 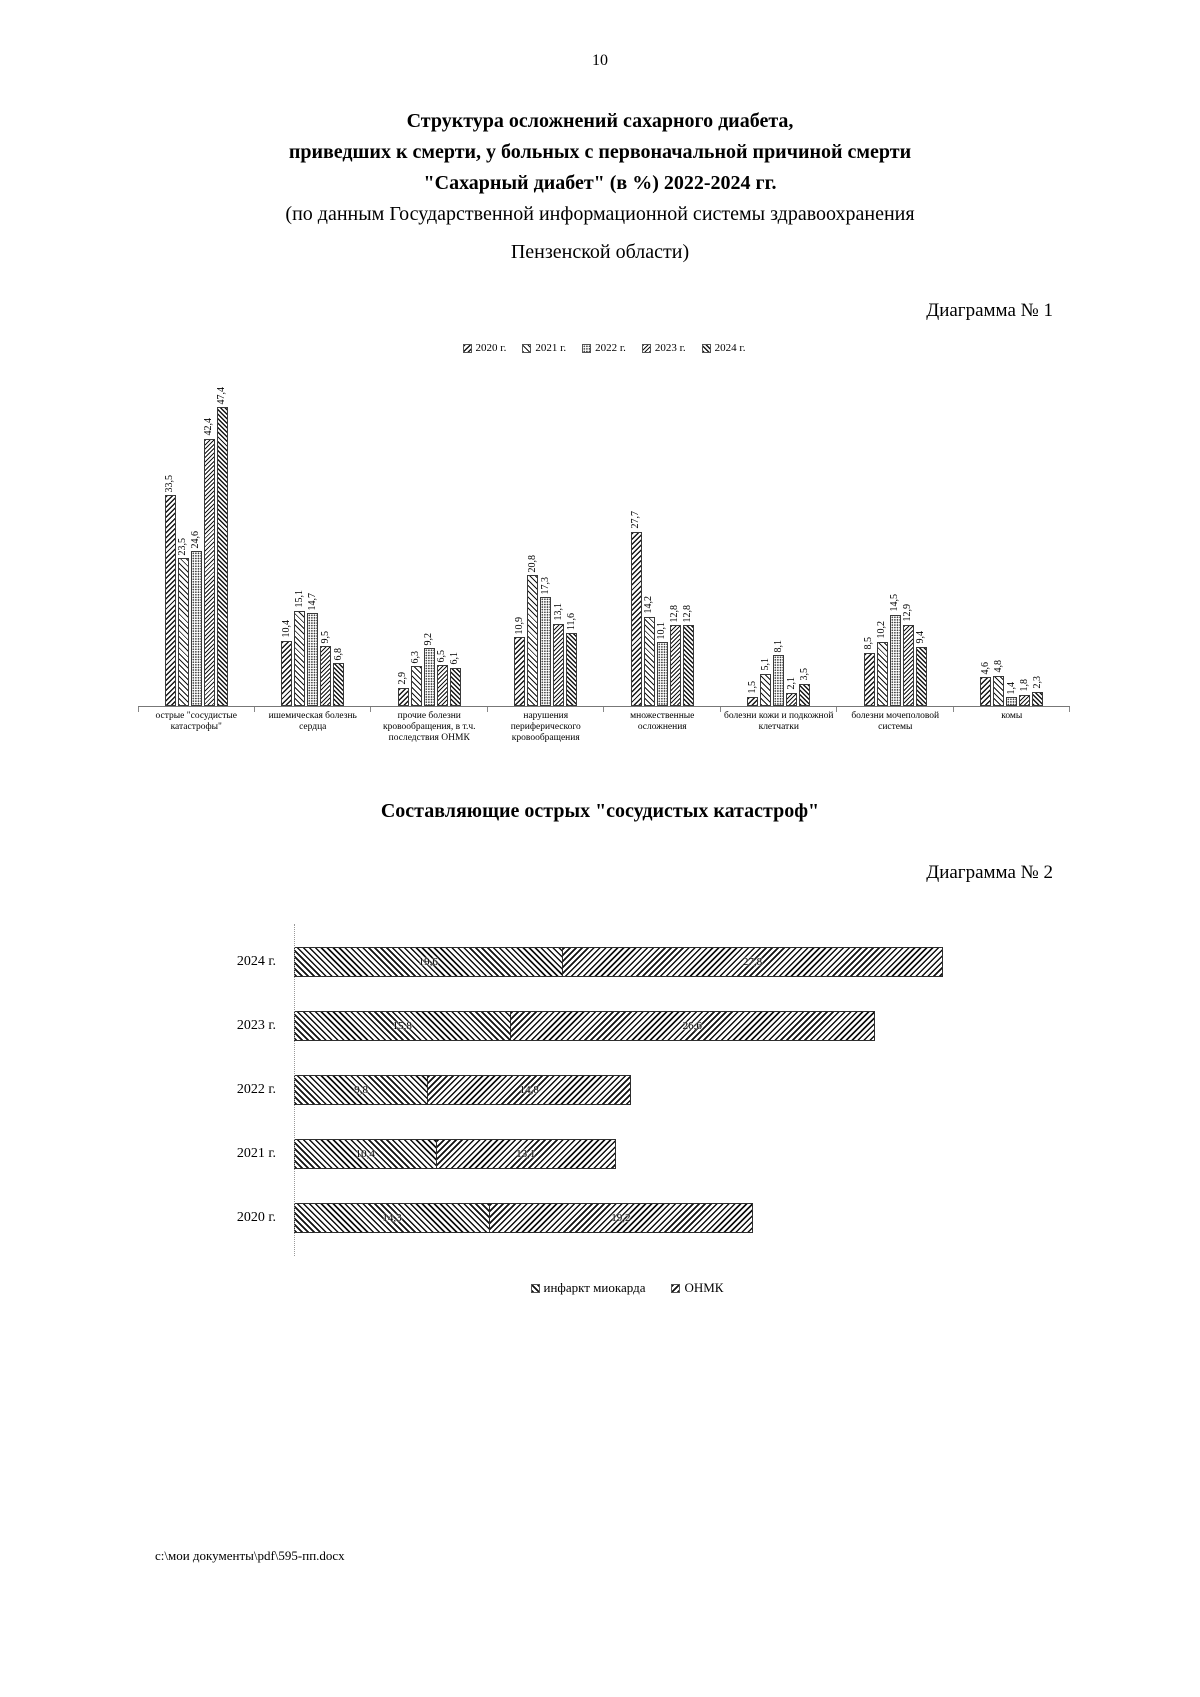 I want to click on legend-item: инфаркт миокарда, so click(x=587, y=1288).